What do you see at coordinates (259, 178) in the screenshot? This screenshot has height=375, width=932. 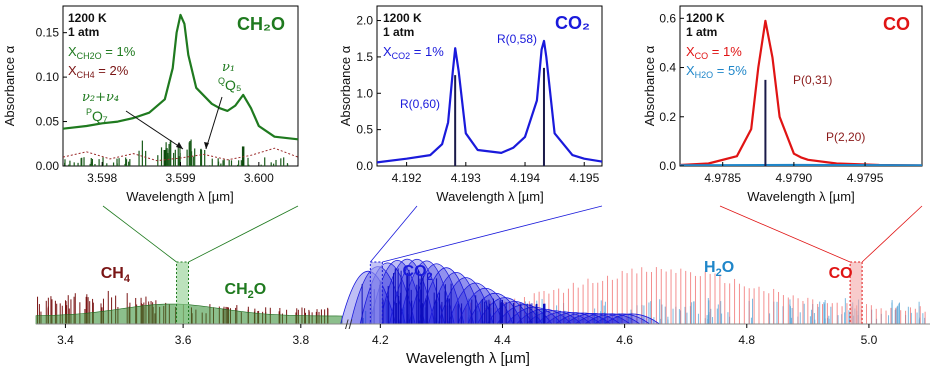 I see `ch2o-xtick-label: 3.600` at bounding box center [259, 178].